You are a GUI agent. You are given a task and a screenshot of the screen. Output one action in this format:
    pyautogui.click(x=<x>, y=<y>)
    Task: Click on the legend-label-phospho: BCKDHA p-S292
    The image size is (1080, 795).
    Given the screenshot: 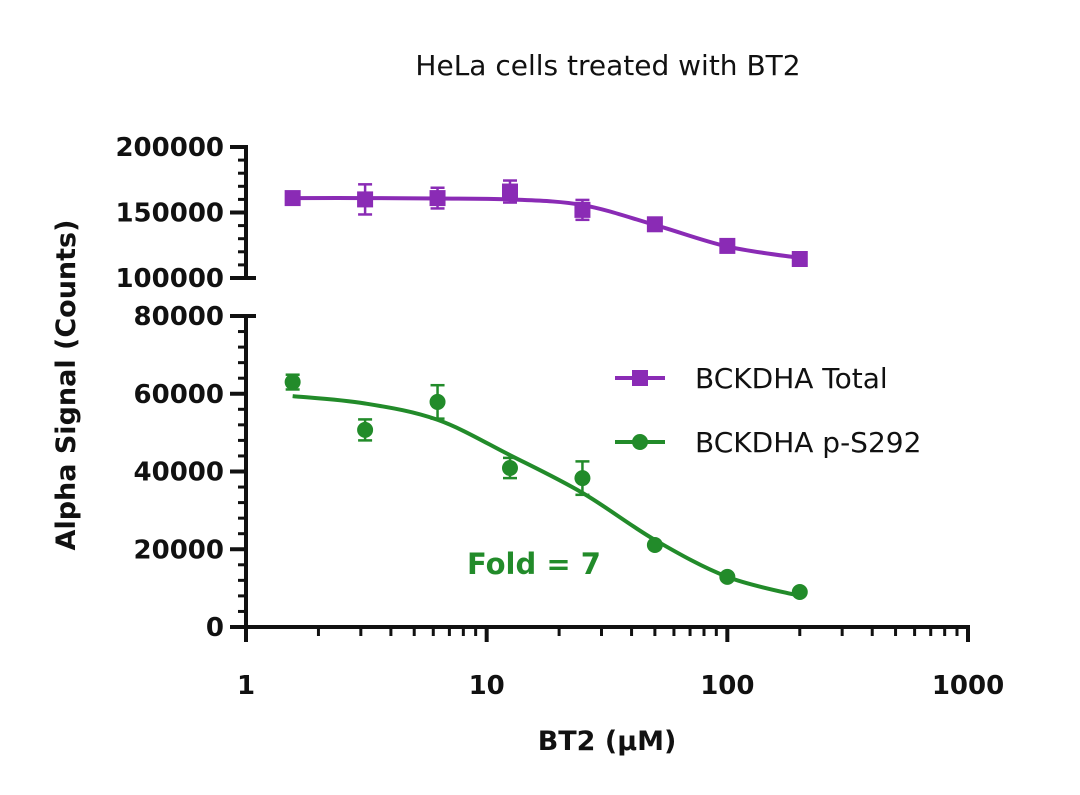 What is the action you would take?
    pyautogui.click(x=808, y=442)
    